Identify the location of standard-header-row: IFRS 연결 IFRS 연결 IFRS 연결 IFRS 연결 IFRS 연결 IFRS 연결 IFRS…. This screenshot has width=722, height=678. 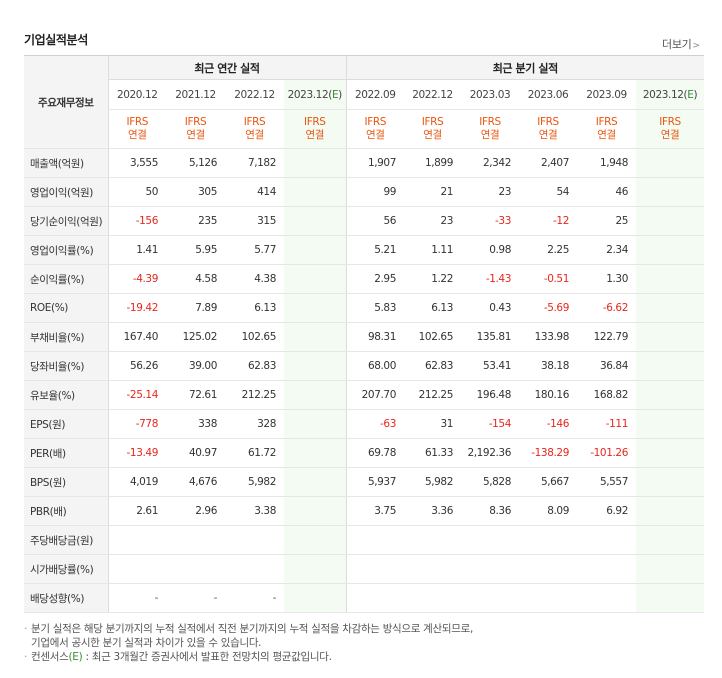
(364, 129).